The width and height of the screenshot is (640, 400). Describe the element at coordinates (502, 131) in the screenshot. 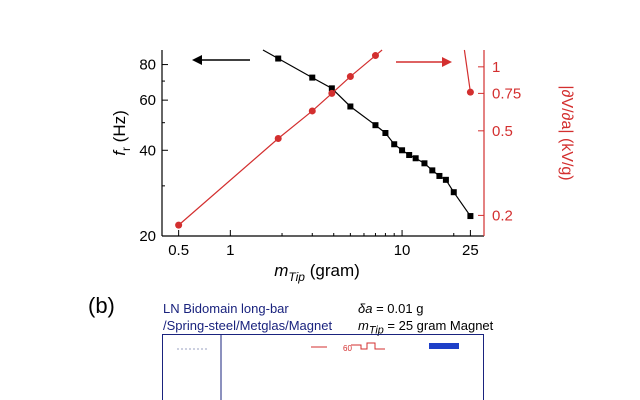

I see `right-y-tick-label: 0.5` at that location.